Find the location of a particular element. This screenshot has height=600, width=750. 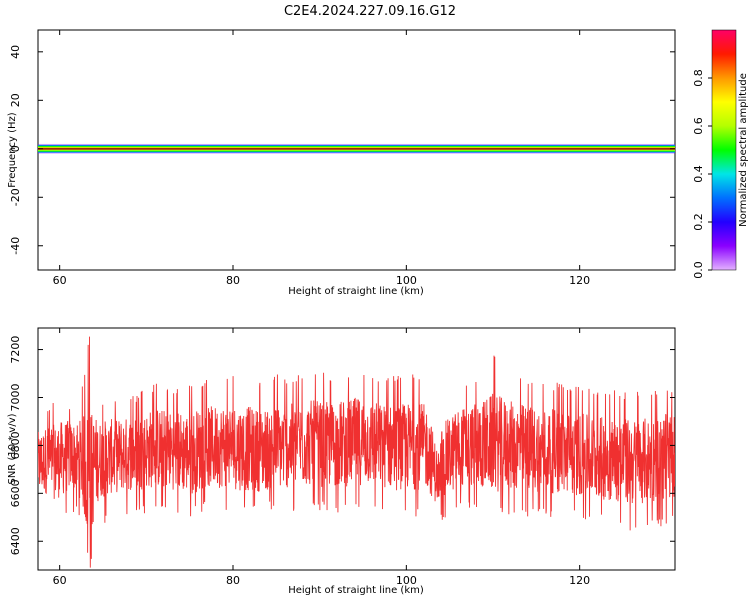

colorbar-gradient is located at coordinates (724, 150).